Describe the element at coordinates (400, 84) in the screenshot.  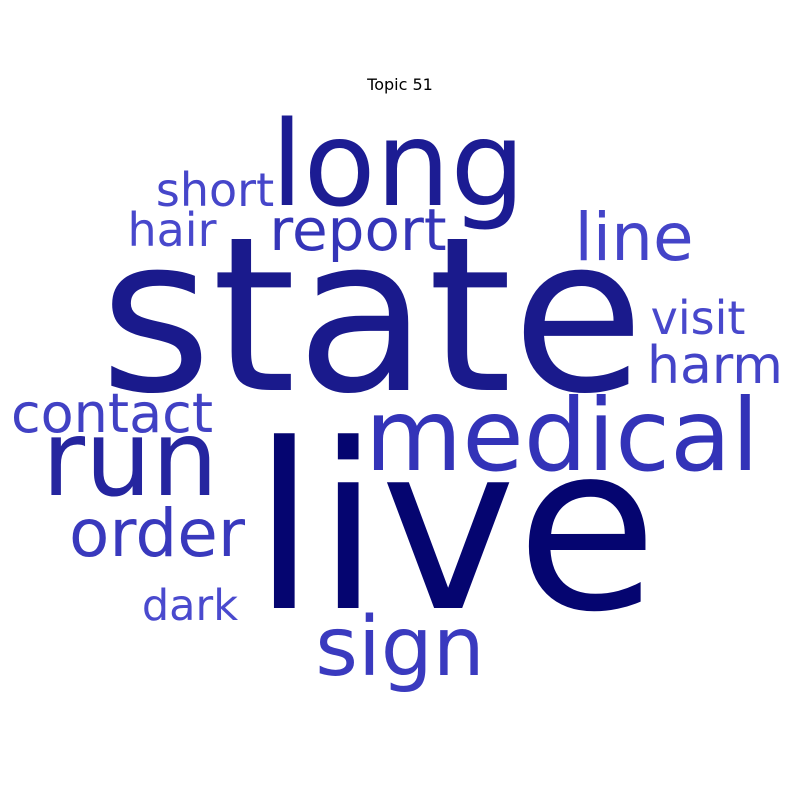
I see `figure-title: Topic 51` at that location.